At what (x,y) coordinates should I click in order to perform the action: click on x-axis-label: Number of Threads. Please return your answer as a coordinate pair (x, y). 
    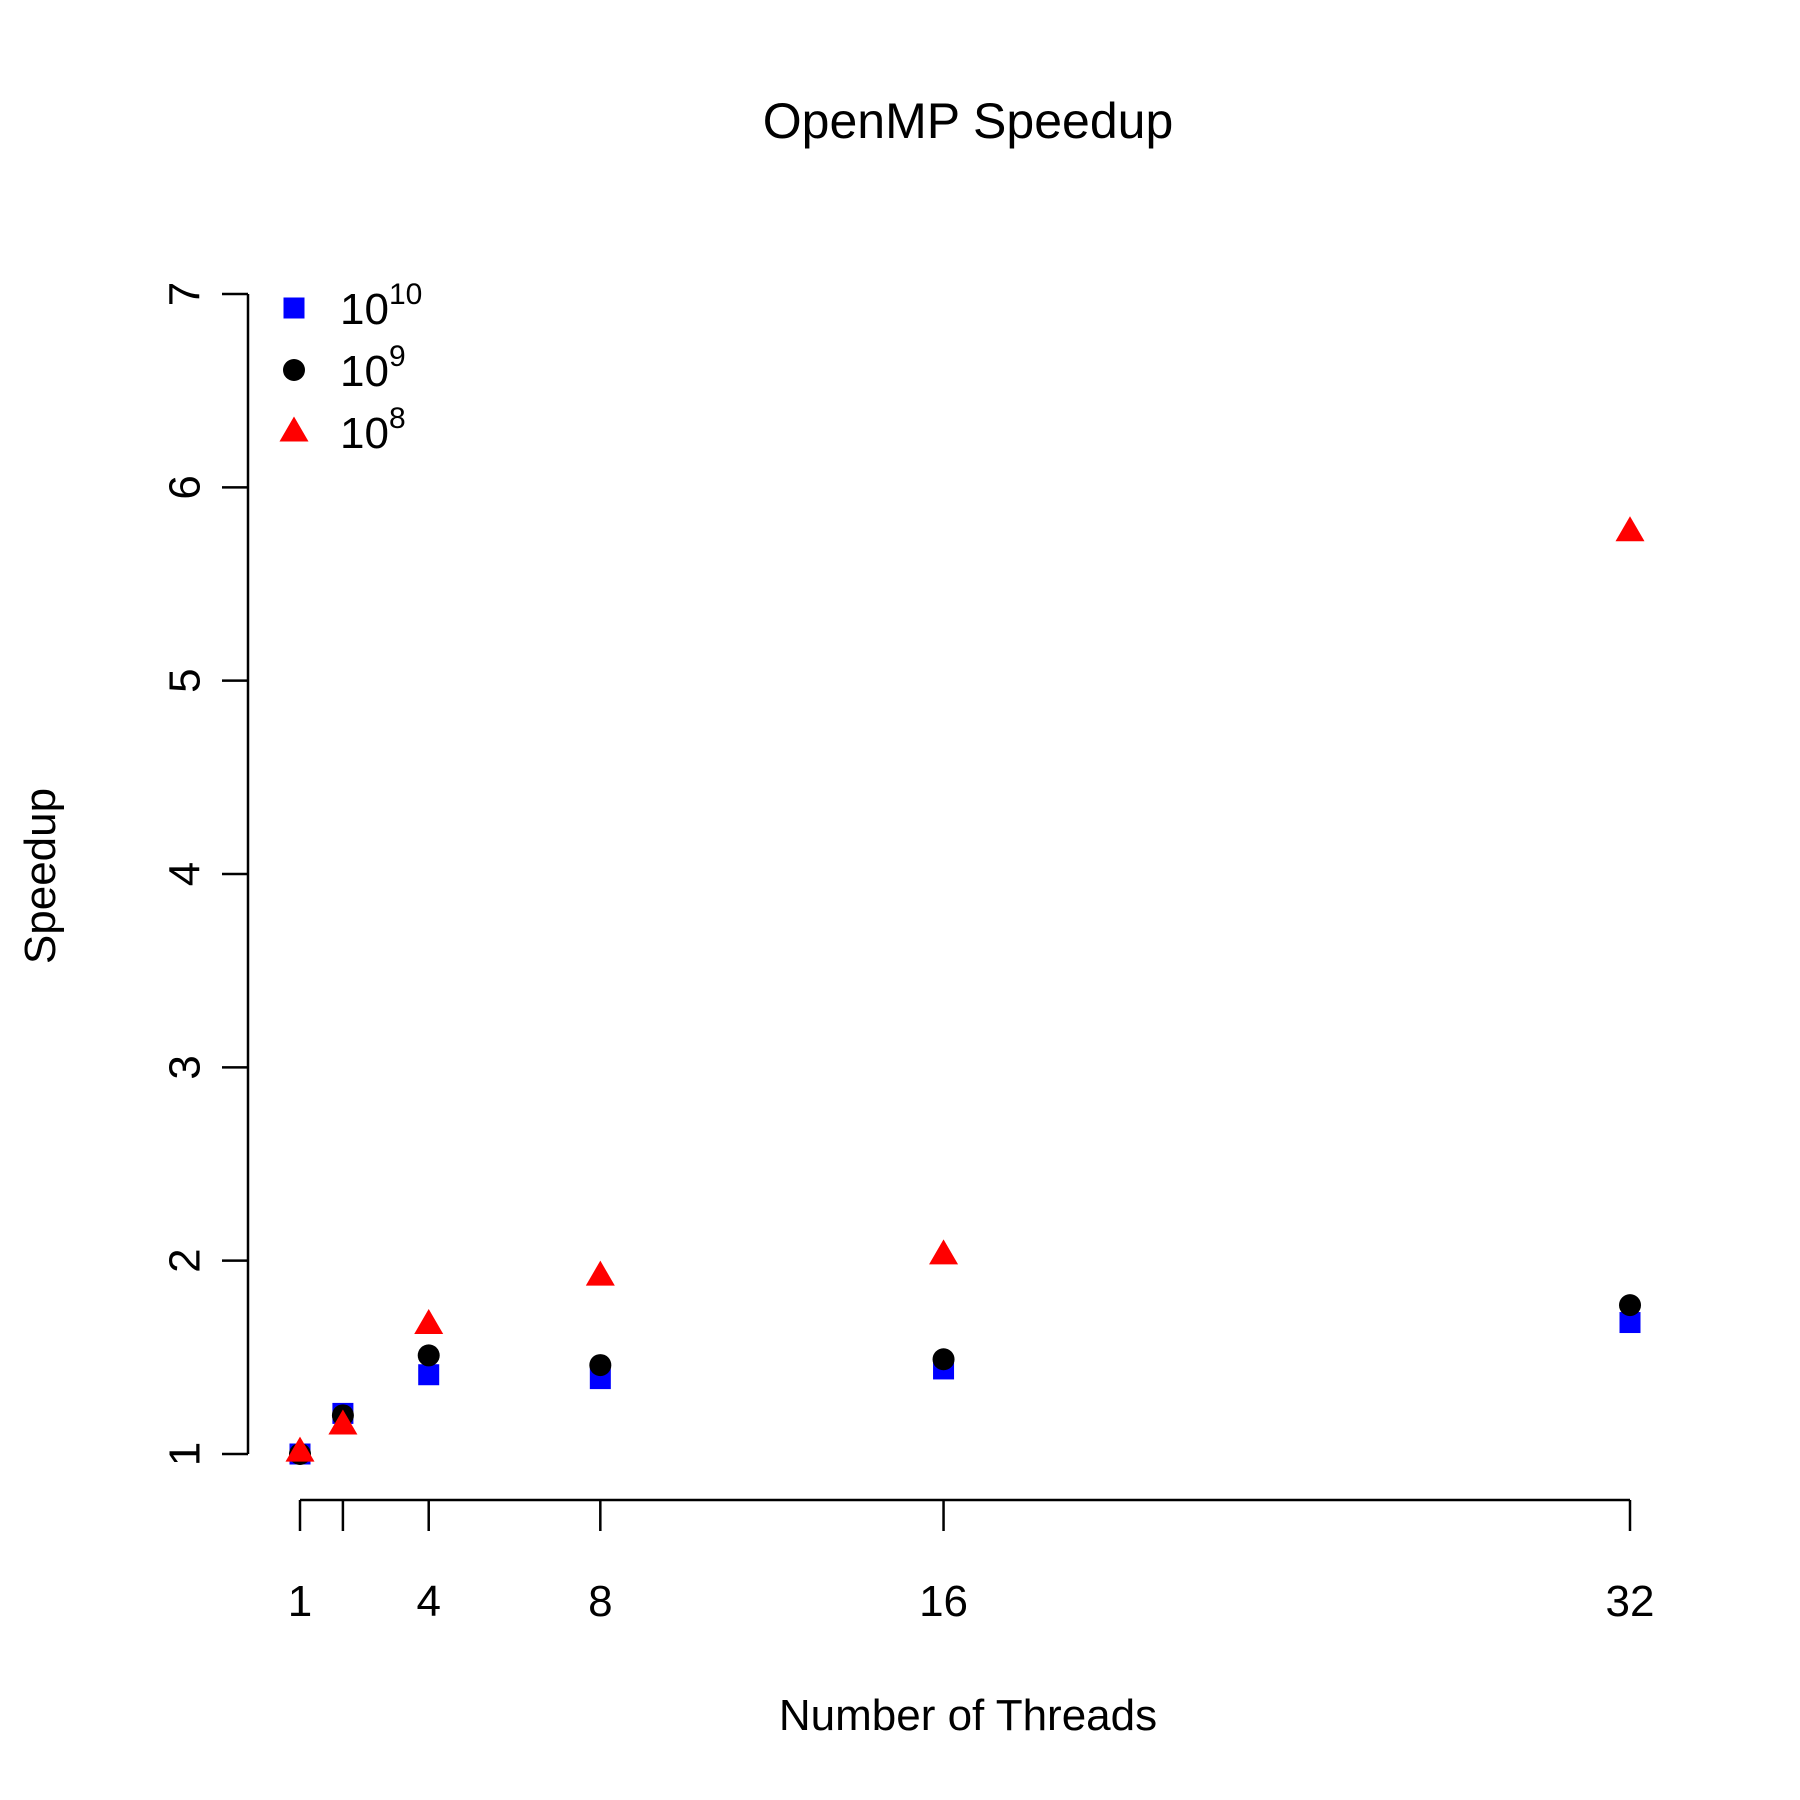
    Looking at the image, I should click on (968, 1715).